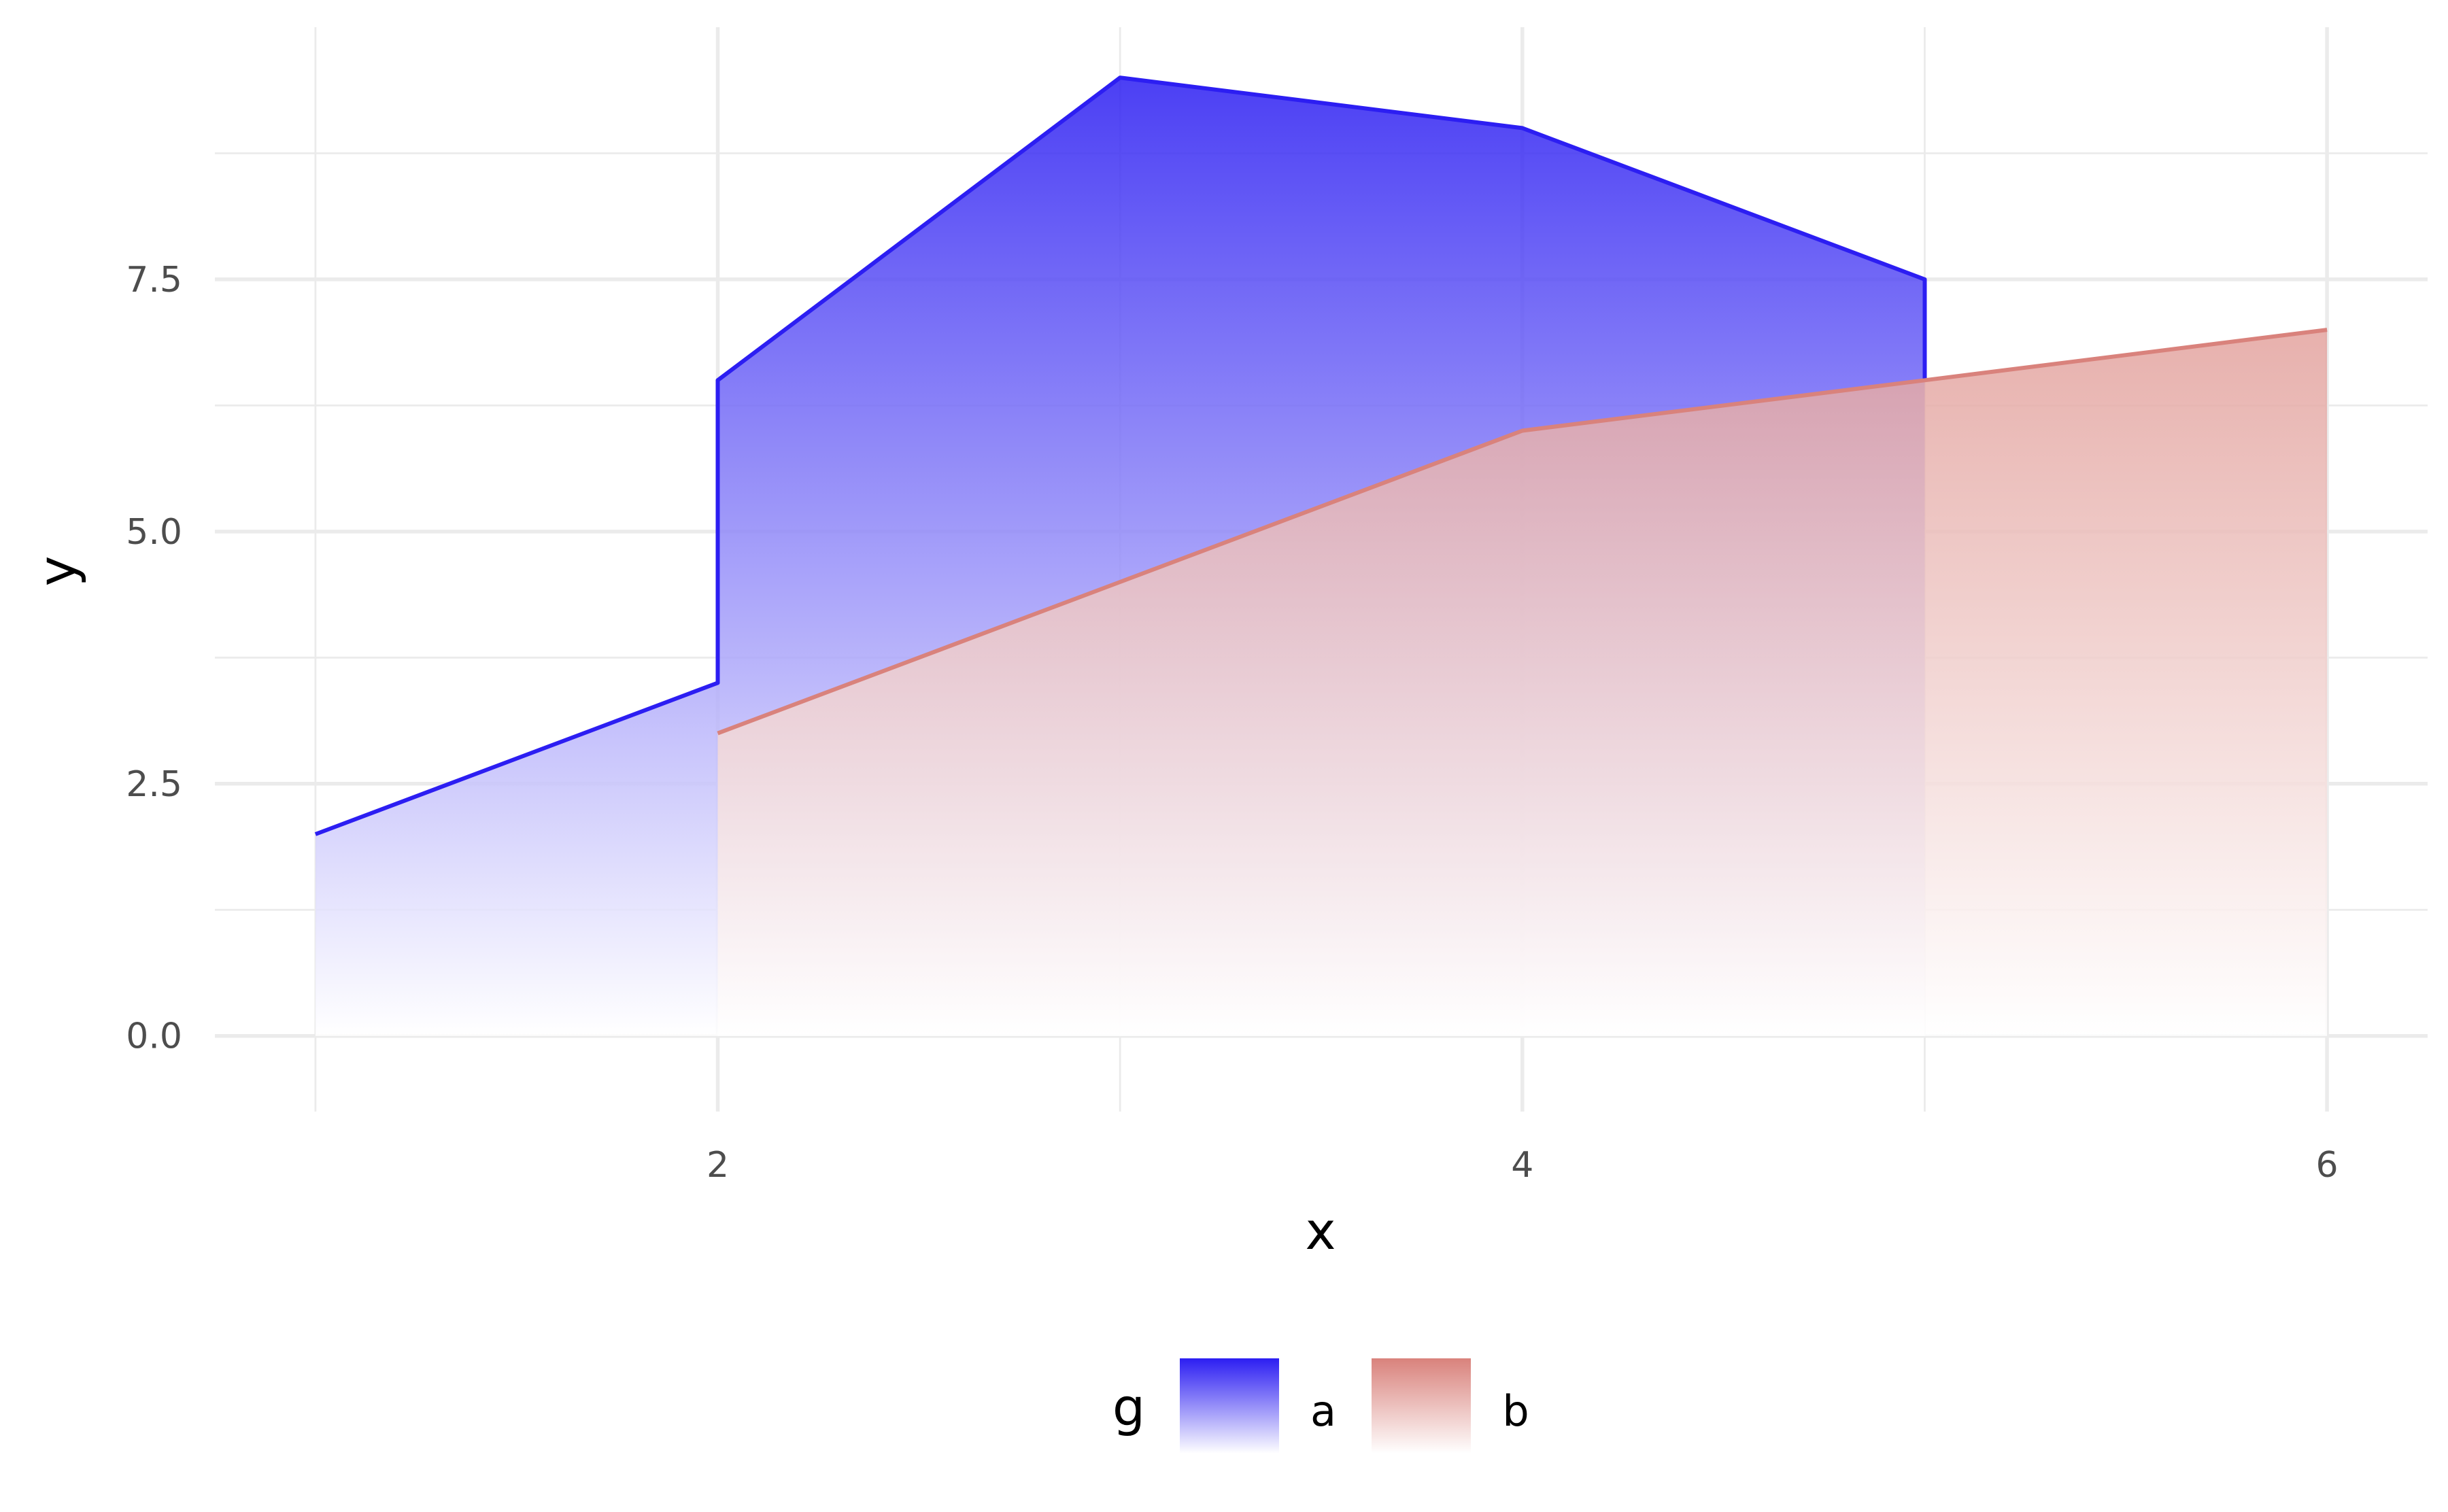 The width and height of the screenshot is (2448, 1512). I want to click on x-tick-label: 4, so click(1522, 1165).